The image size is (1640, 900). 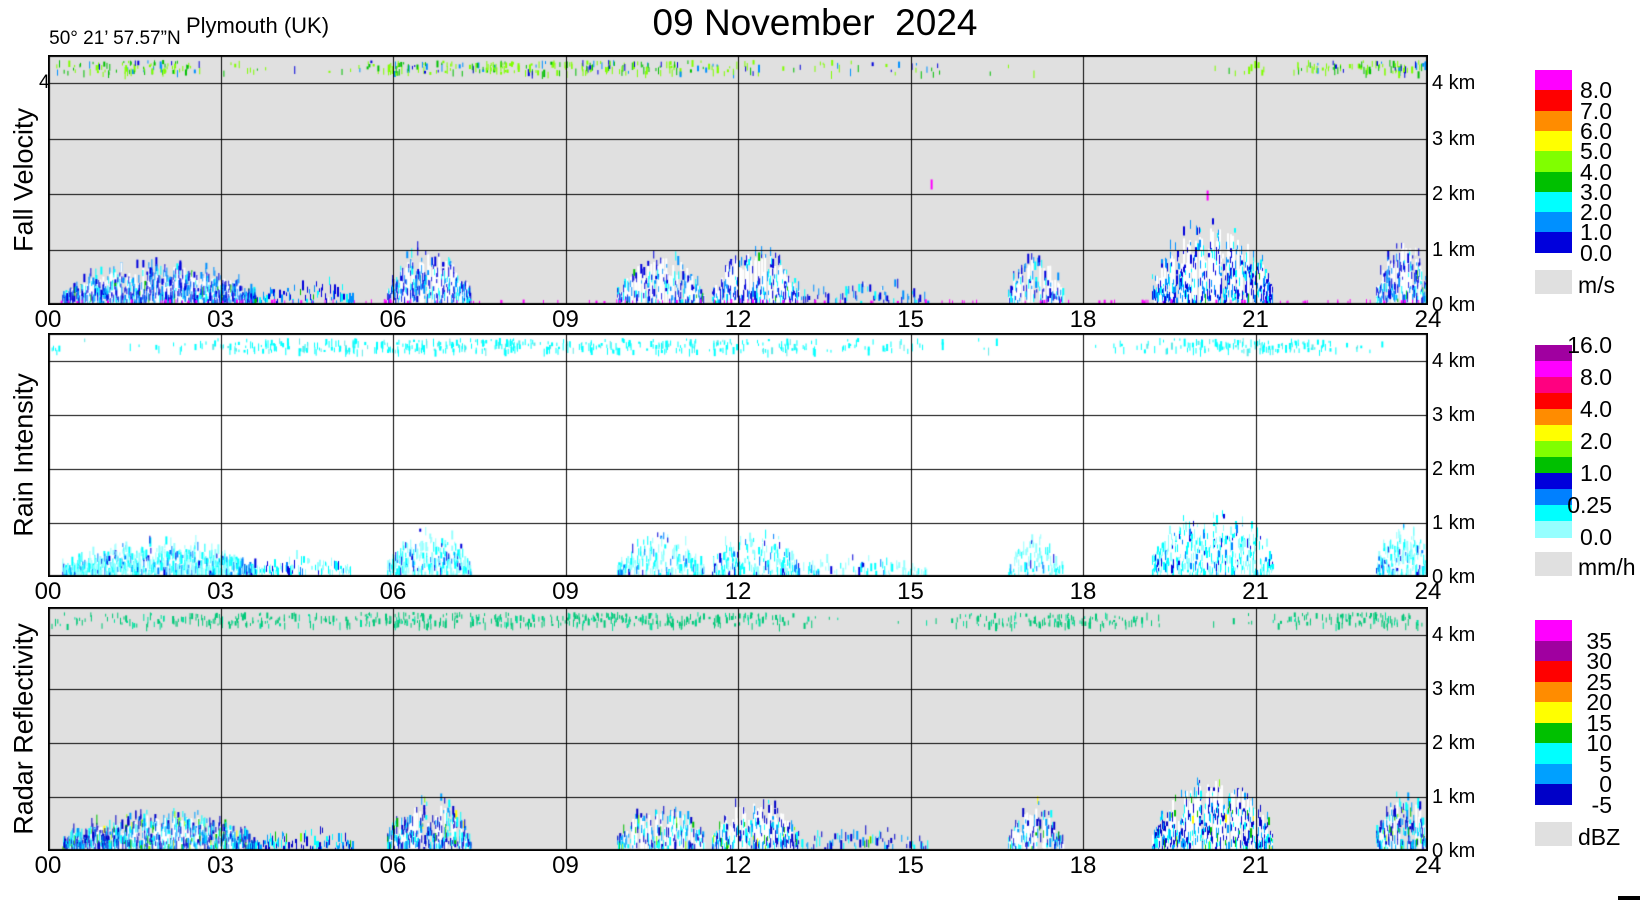 What do you see at coordinates (1607, 567) in the screenshot?
I see `rain-intensity-unit-label: mm/h` at bounding box center [1607, 567].